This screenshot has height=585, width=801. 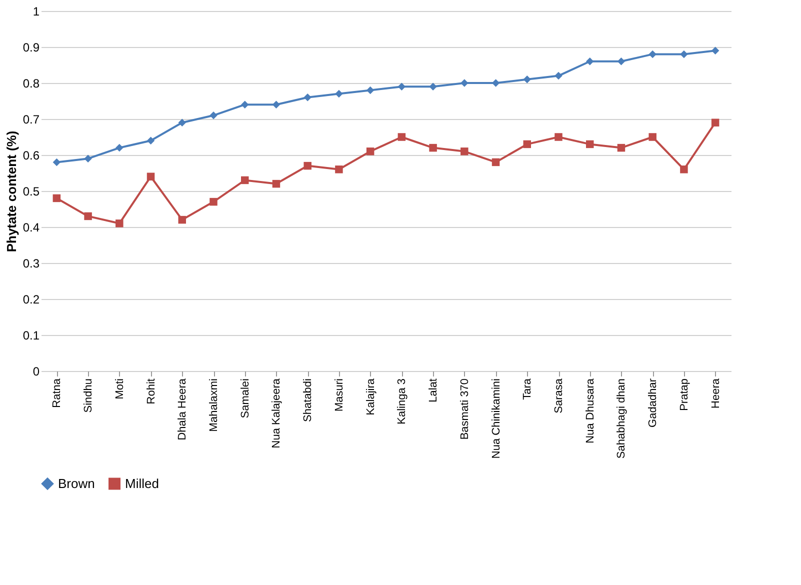 I want to click on legend-label: Milled, so click(x=142, y=483).